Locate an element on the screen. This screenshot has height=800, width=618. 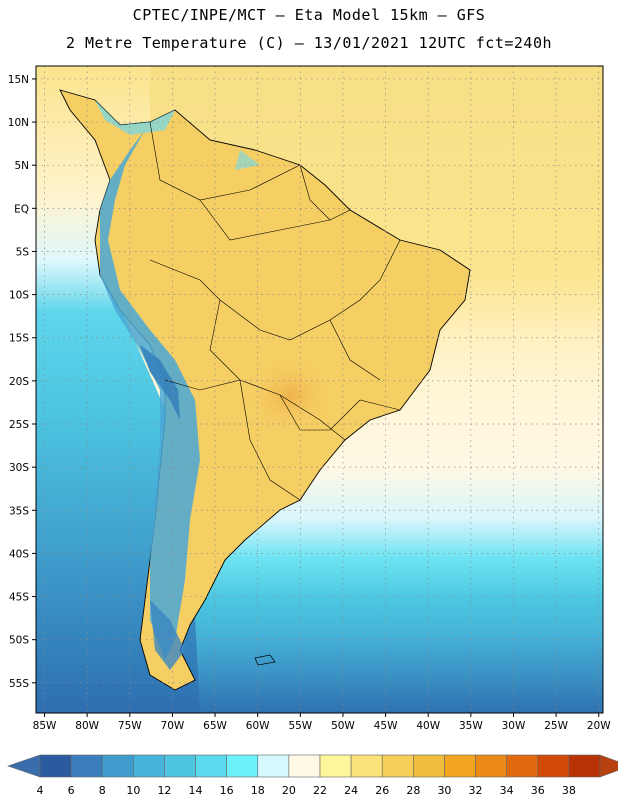
lon-label: 80W is located at coordinates (87, 726).